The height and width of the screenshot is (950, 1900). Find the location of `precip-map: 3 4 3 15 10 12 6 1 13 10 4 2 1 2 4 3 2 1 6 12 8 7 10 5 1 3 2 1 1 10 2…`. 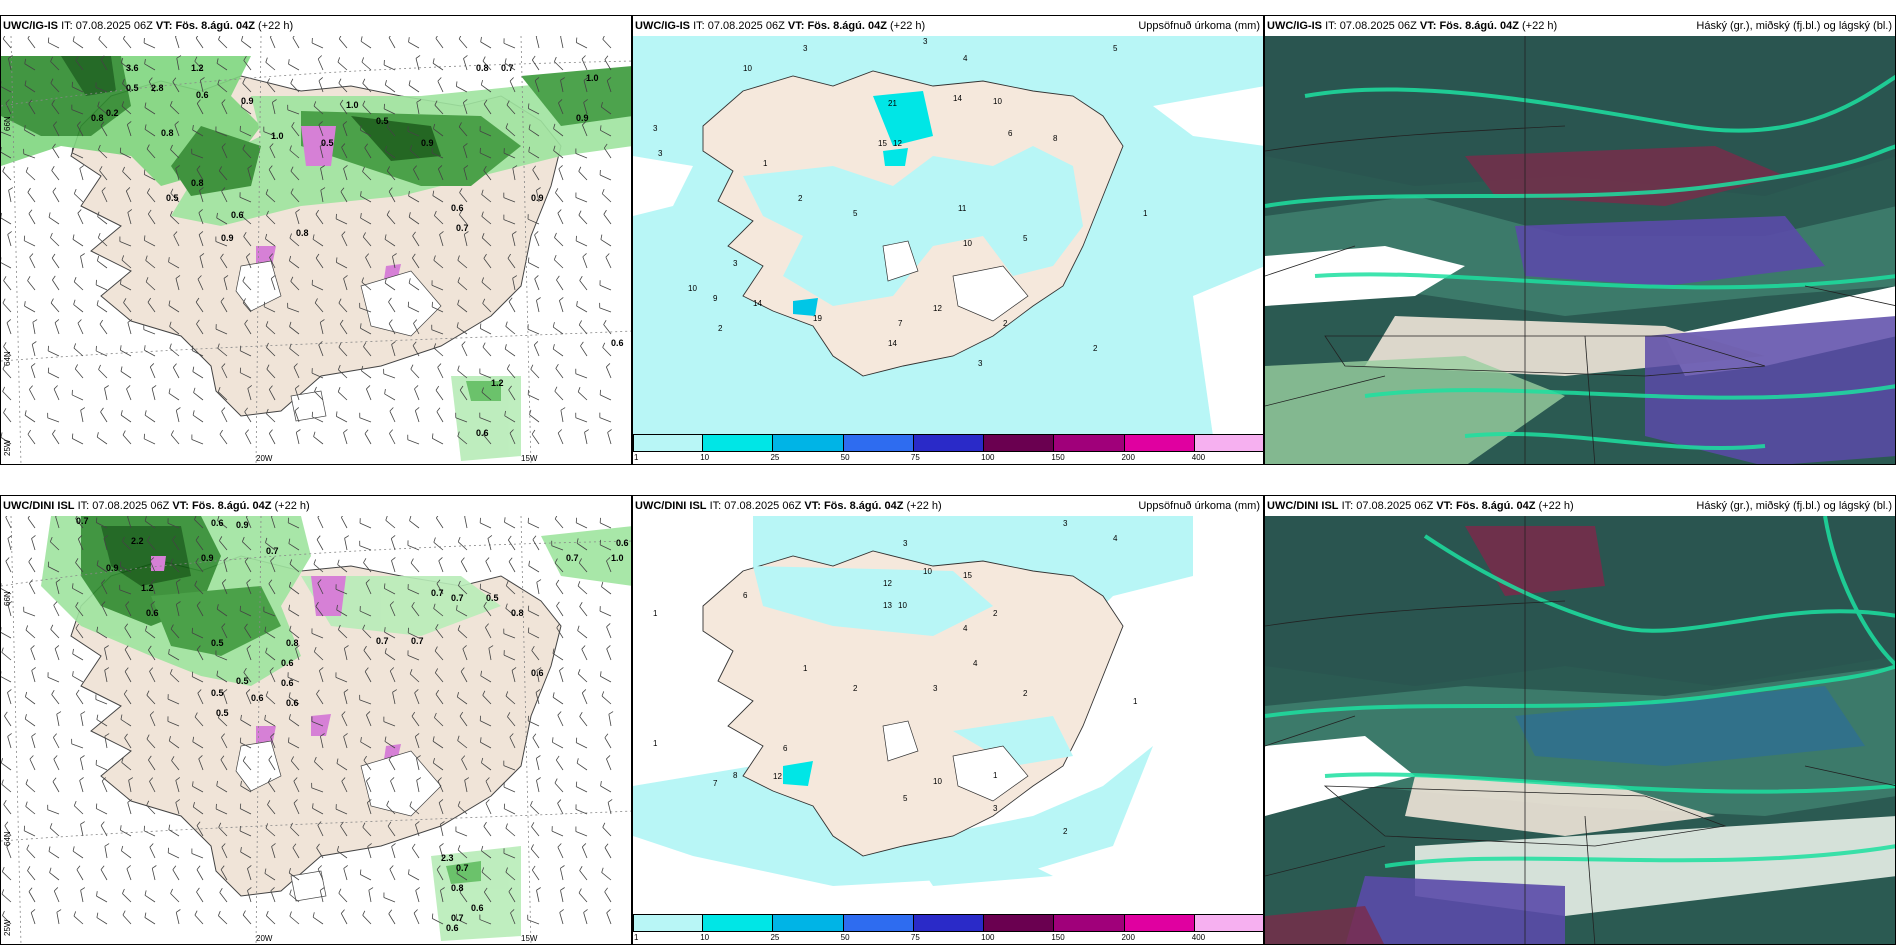

precip-map: 3 4 3 15 10 12 6 1 13 10 4 2 1 2 4 3 2 1 6 12 8 7 10 5 1 3 2 1 1 10 2… is located at coordinates (948, 730).